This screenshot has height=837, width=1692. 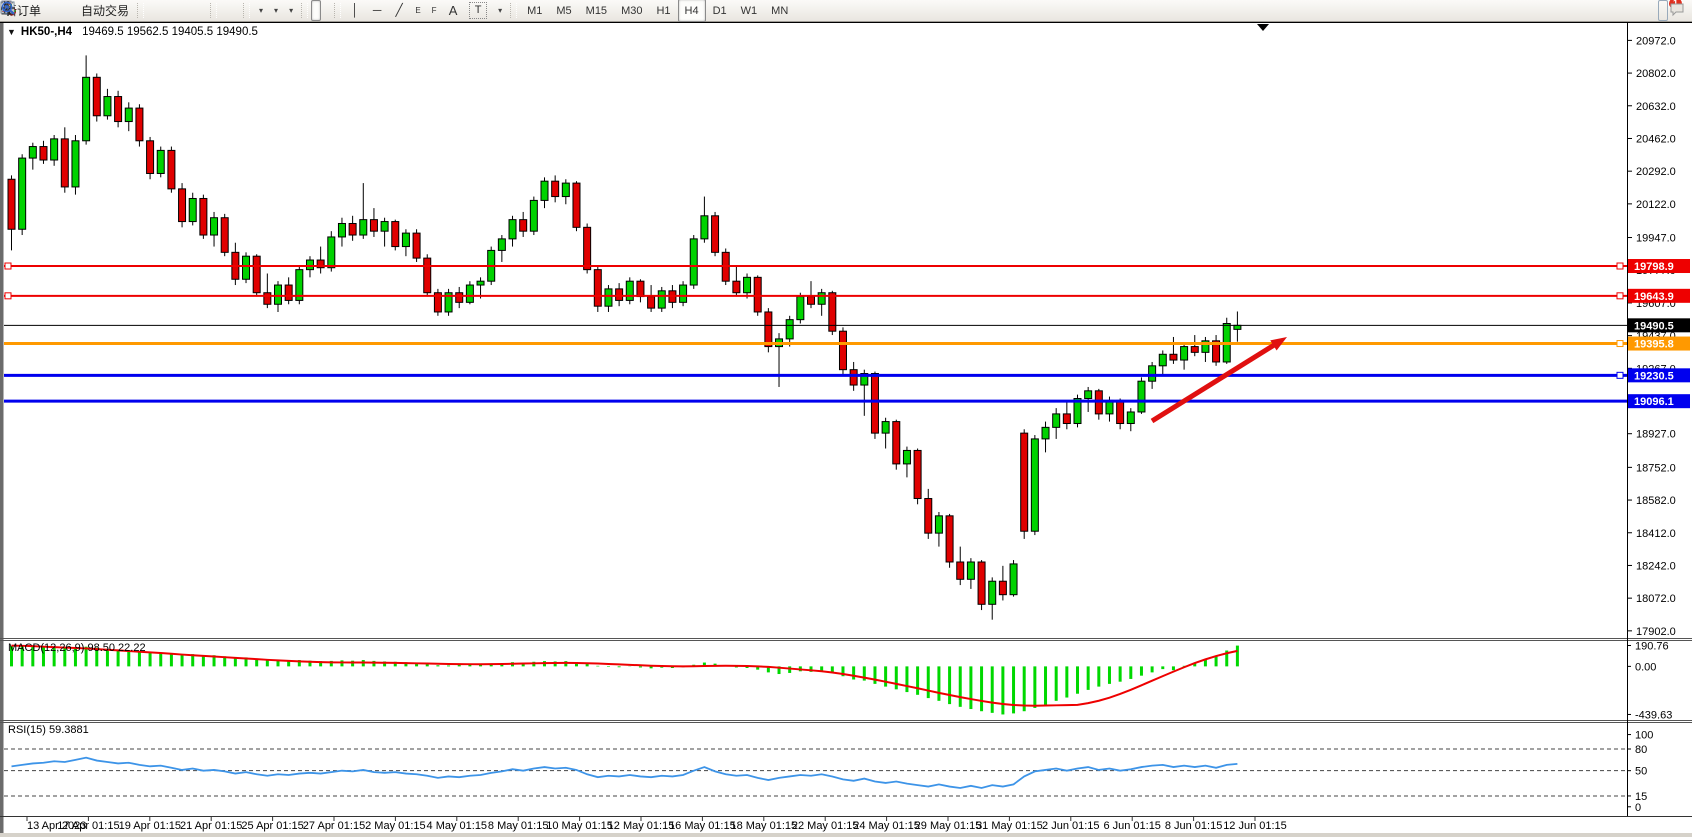 I want to click on timeframe-button-M15: M15, so click(x=596, y=10).